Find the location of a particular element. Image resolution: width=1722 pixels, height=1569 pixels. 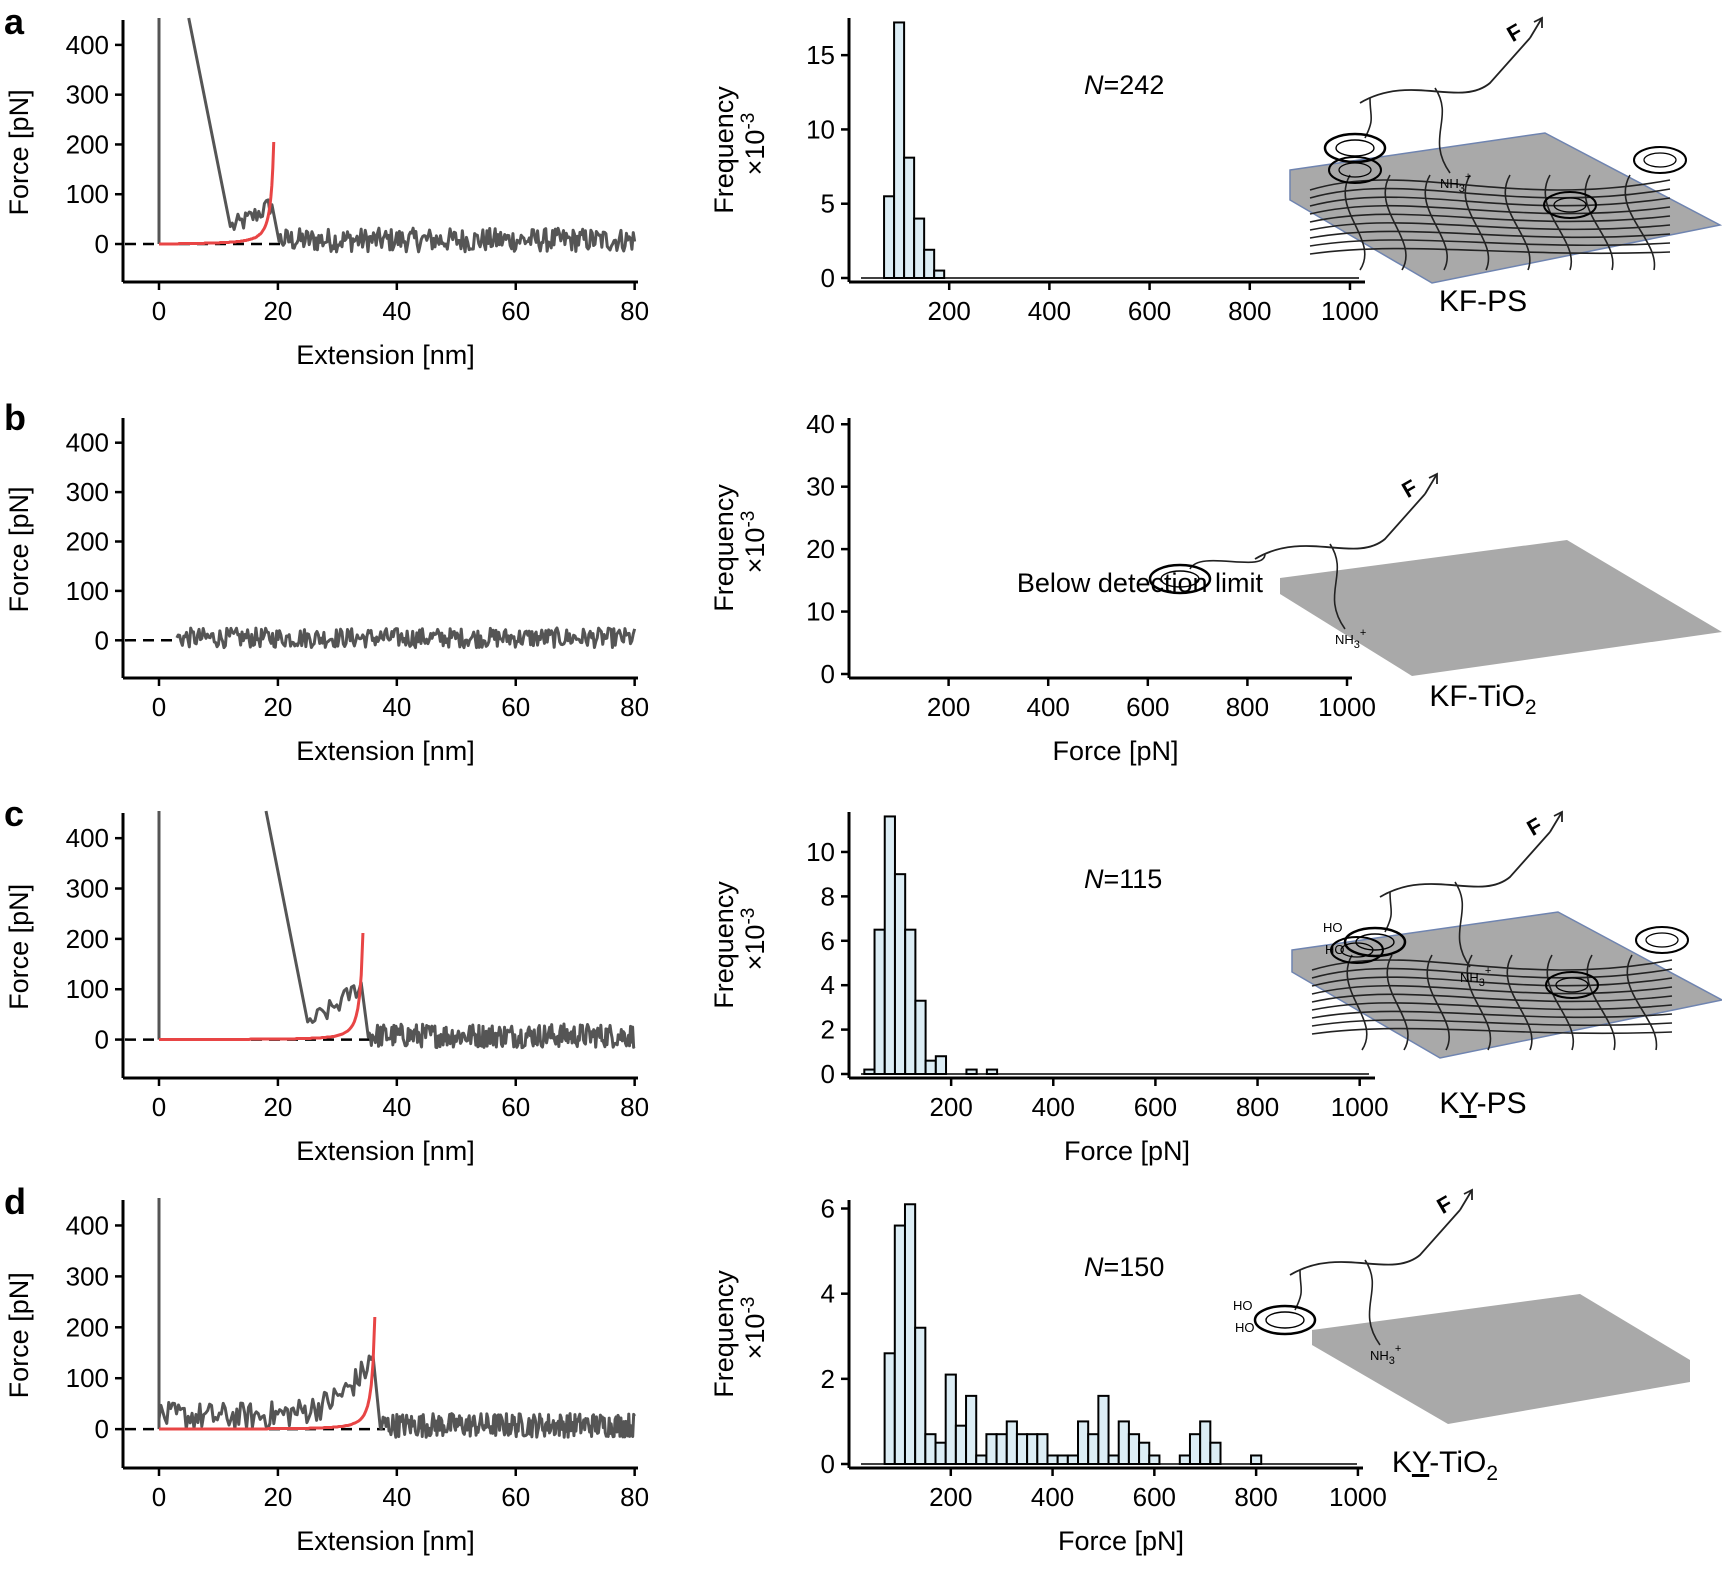

y-tick-label: 200 is located at coordinates (87, 1327).